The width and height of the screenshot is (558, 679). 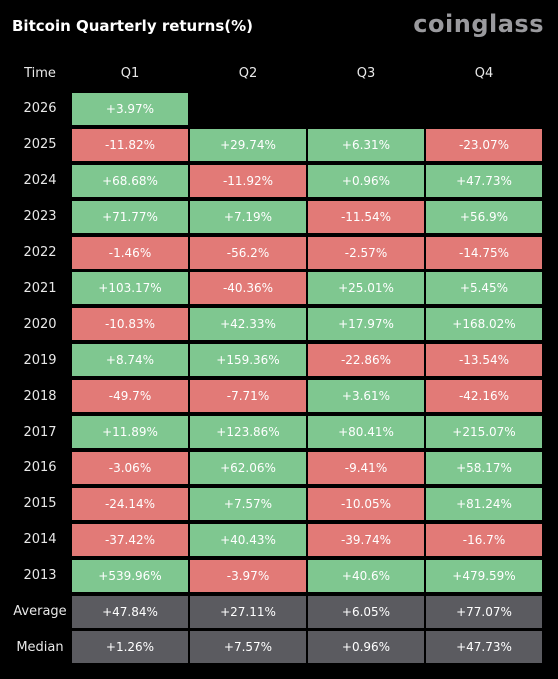 I want to click on row-label: 2015, so click(x=40, y=504).